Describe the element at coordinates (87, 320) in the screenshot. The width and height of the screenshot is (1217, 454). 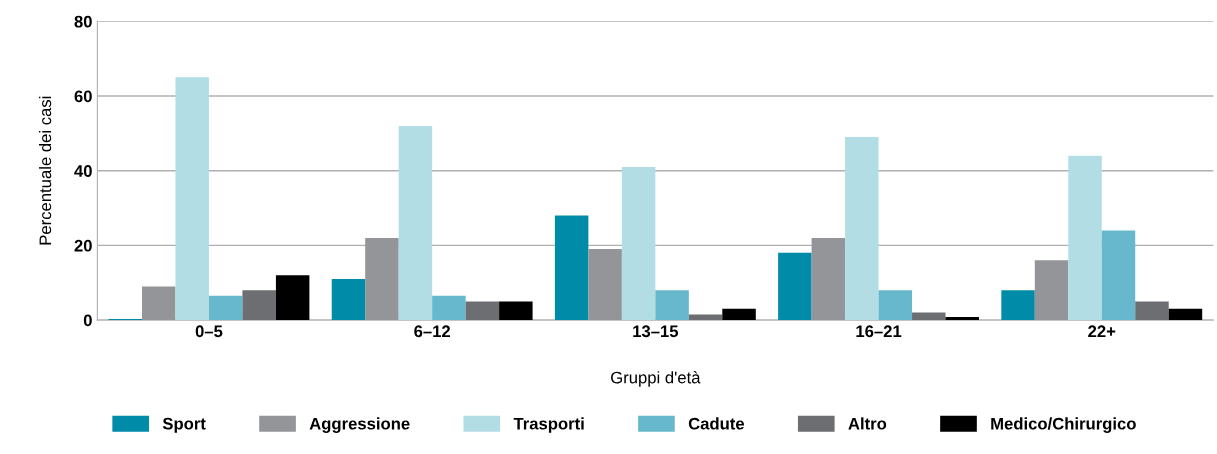
I see `y-tick-label: 0` at that location.